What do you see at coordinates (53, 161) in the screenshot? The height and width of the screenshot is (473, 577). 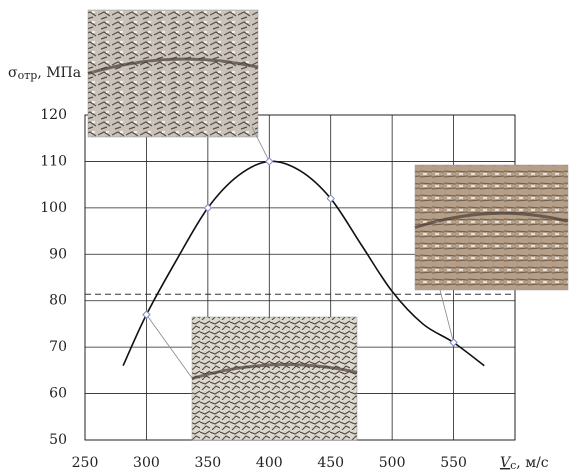 I see `y-tick-label: 110` at bounding box center [53, 161].